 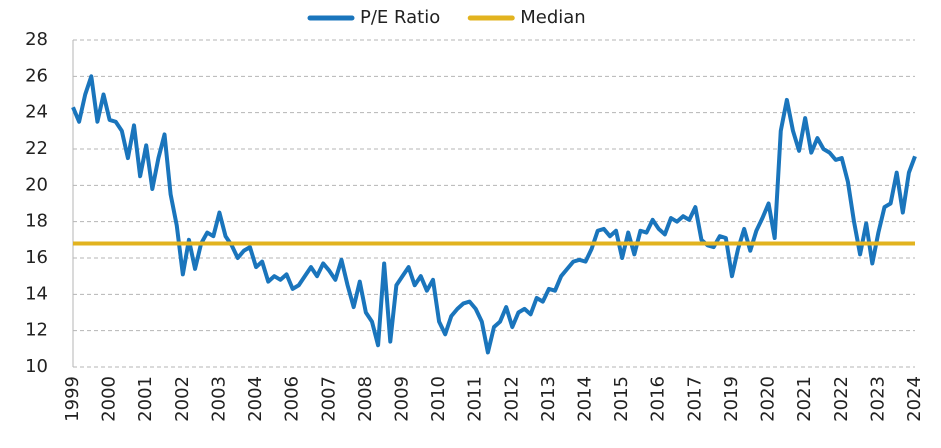 I want to click on x-tick-label: 2021, so click(x=804, y=399).